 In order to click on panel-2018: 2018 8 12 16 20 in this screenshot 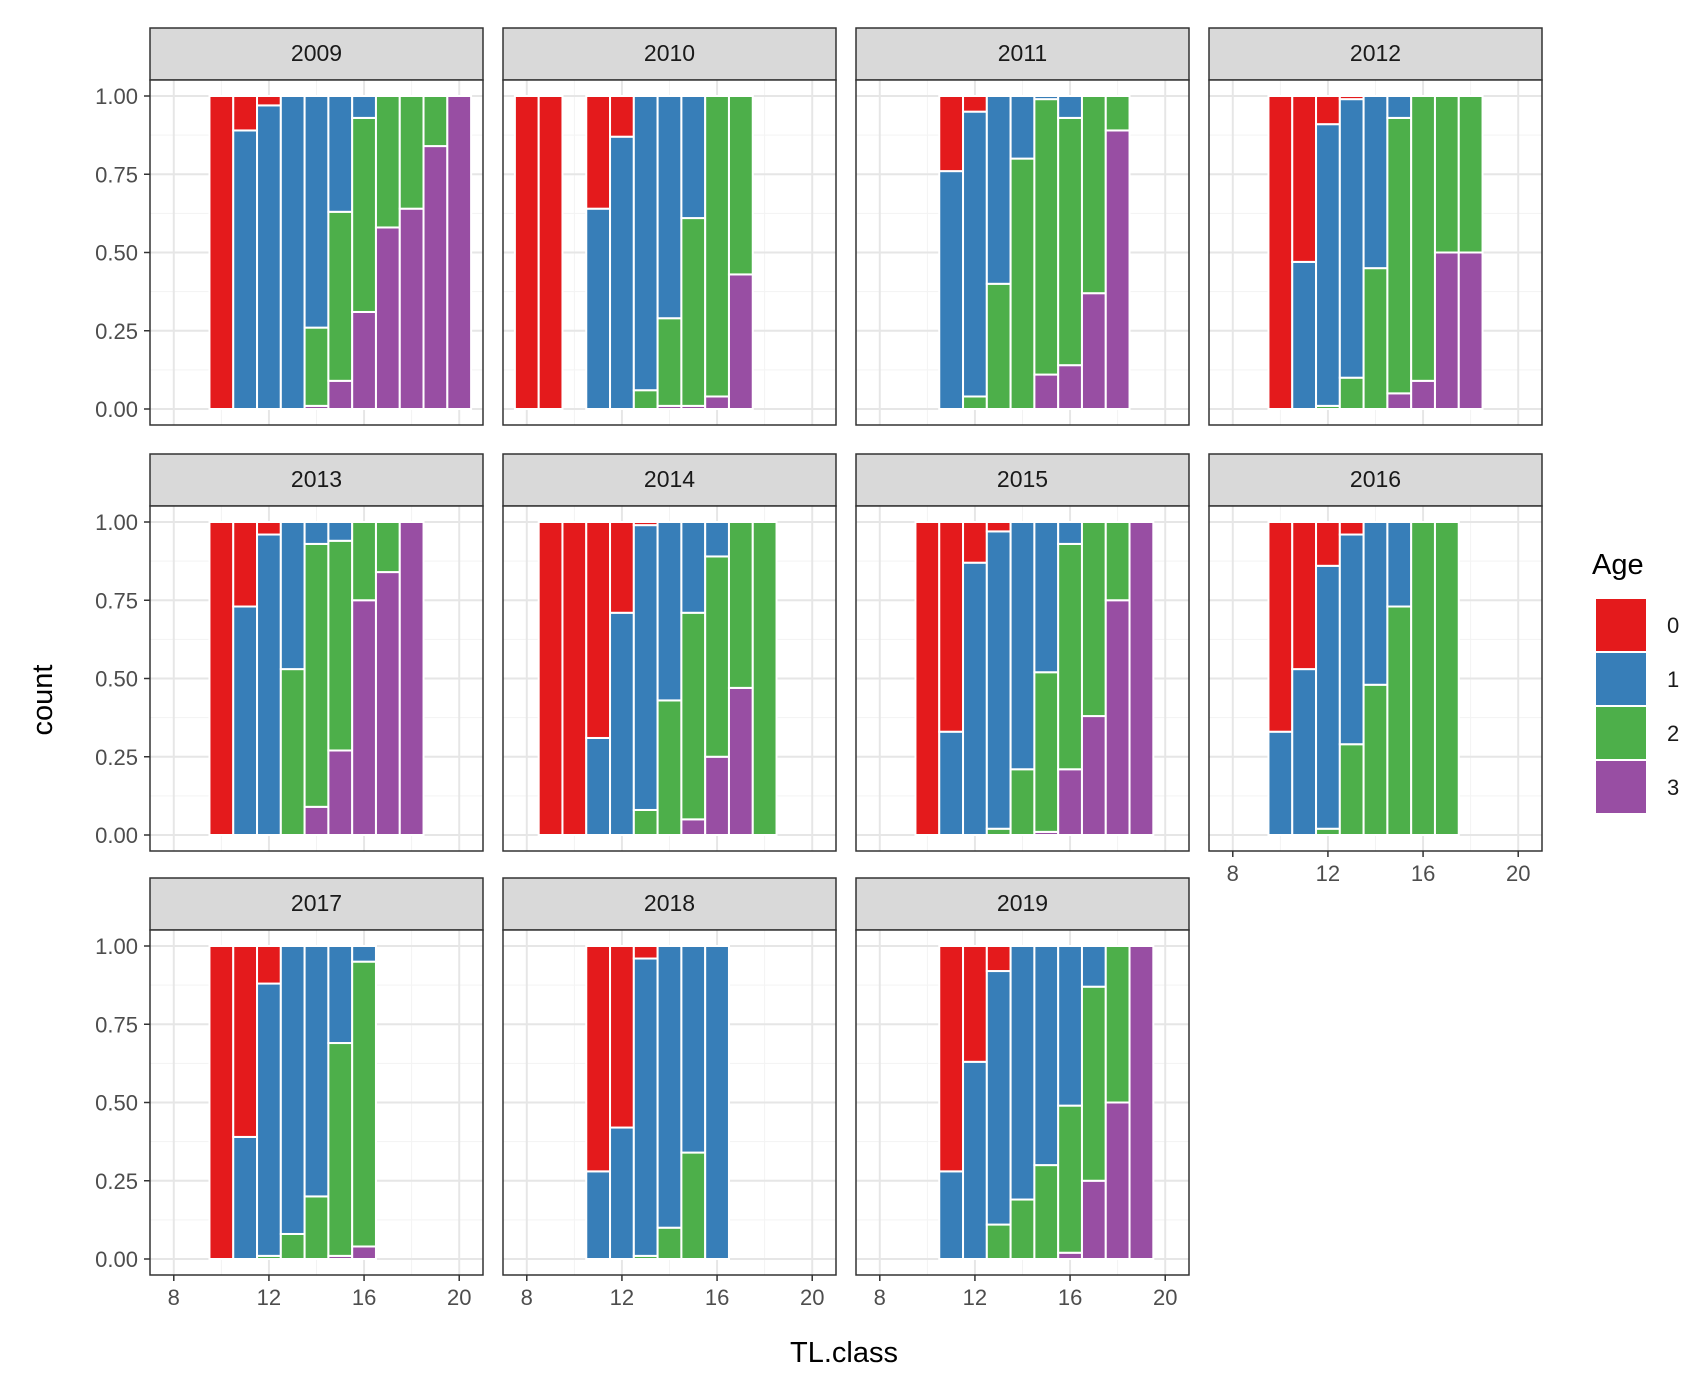, I will do `click(669, 1093)`.